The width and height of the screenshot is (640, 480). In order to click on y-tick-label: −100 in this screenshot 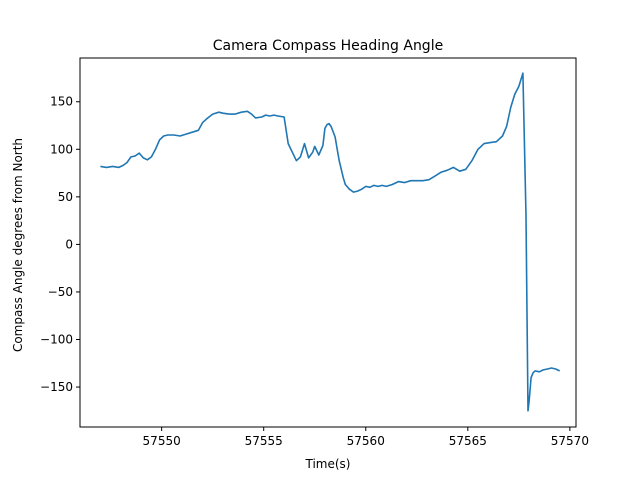, I will do `click(56, 340)`.